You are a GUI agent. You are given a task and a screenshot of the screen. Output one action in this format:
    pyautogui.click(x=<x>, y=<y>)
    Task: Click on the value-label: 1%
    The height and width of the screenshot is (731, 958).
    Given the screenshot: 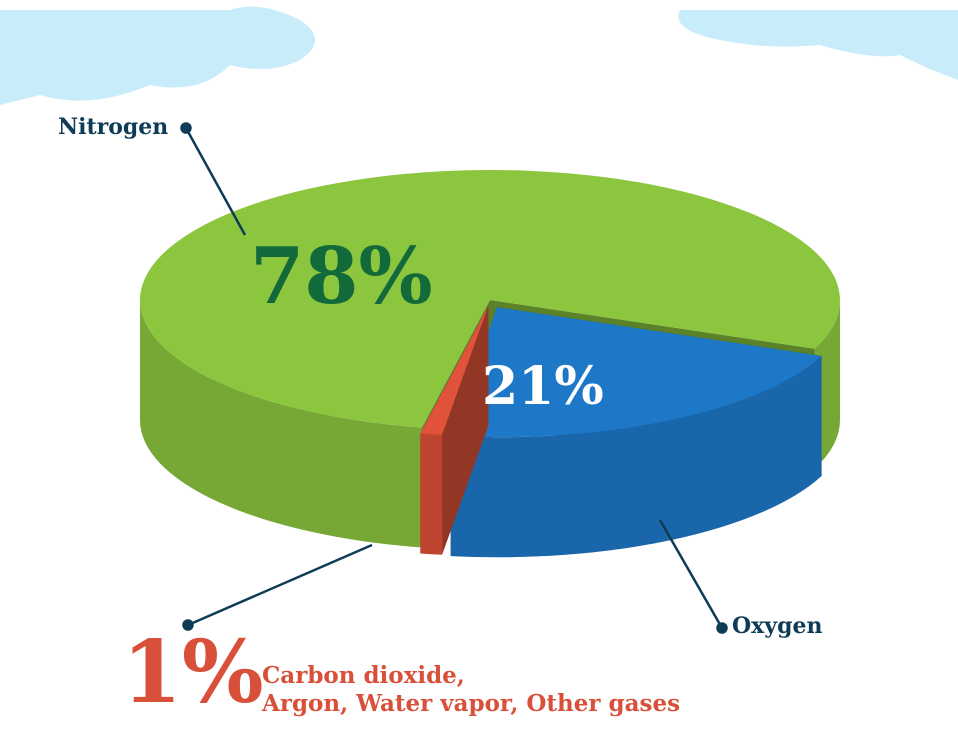 What is the action you would take?
    pyautogui.click(x=193, y=672)
    